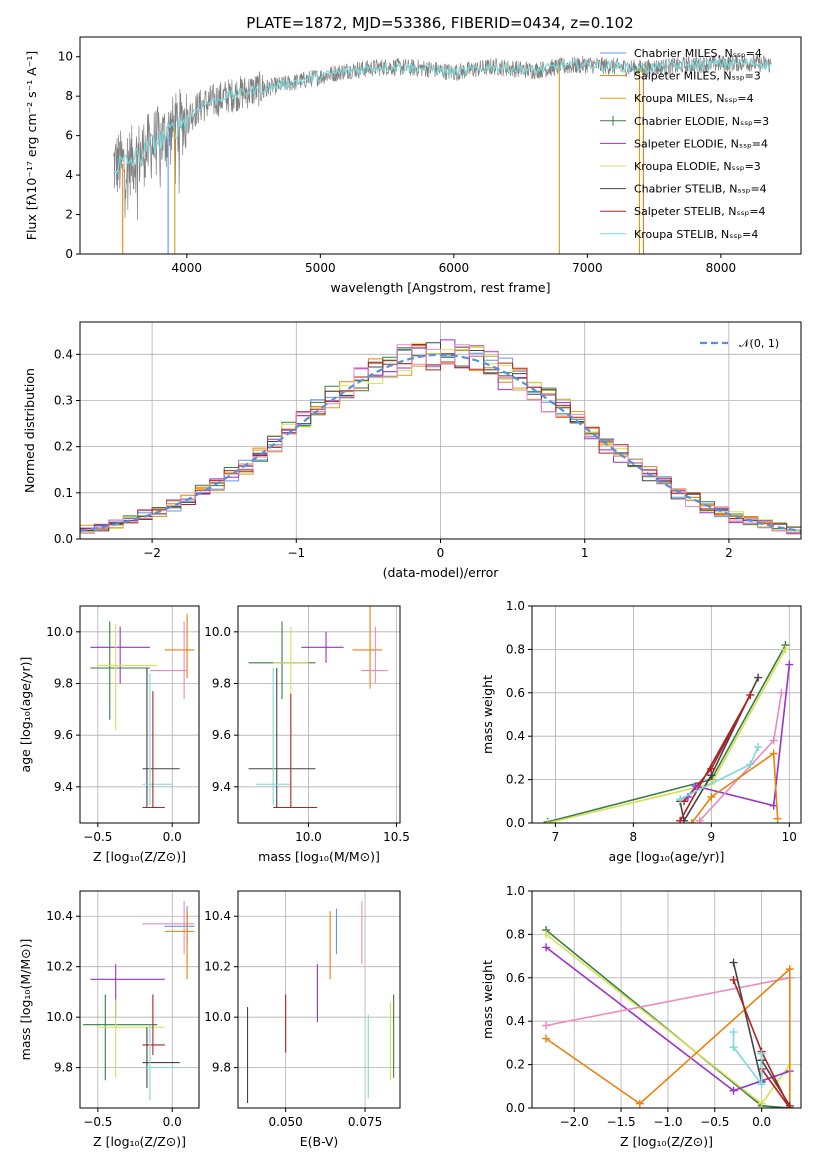  Describe the element at coordinates (25, 715) in the screenshot. I see `y-axis-label: age [log₁₀(age/yr)]` at that location.